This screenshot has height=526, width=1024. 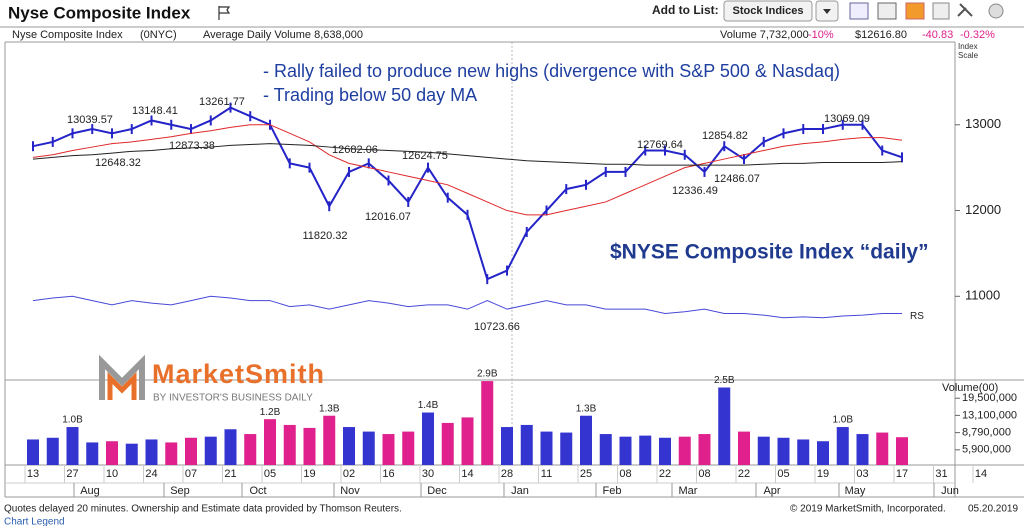 What do you see at coordinates (257, 491) in the screenshot?
I see `month-label: Oct` at bounding box center [257, 491].